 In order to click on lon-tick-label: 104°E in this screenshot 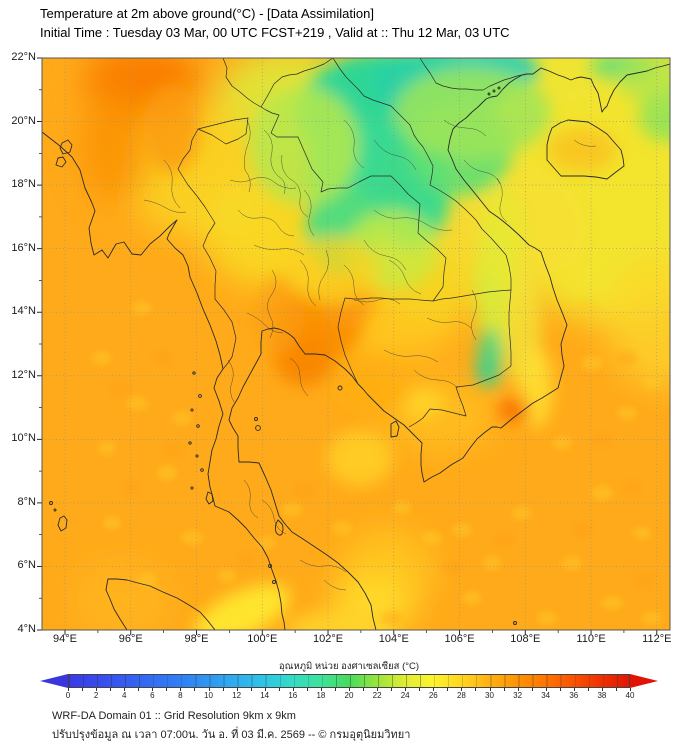, I will do `click(393, 639)`.